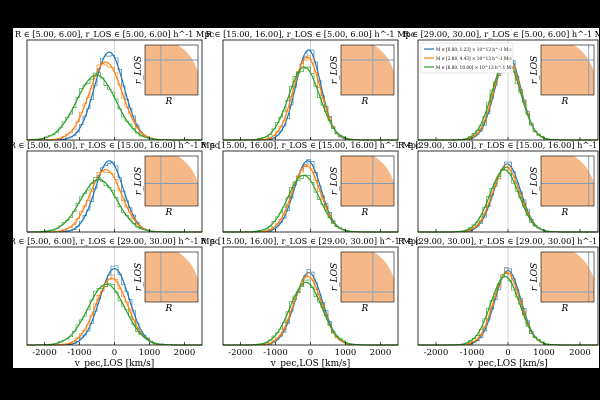 The image size is (600, 400). I want to click on legend-box, so click(467, 58).